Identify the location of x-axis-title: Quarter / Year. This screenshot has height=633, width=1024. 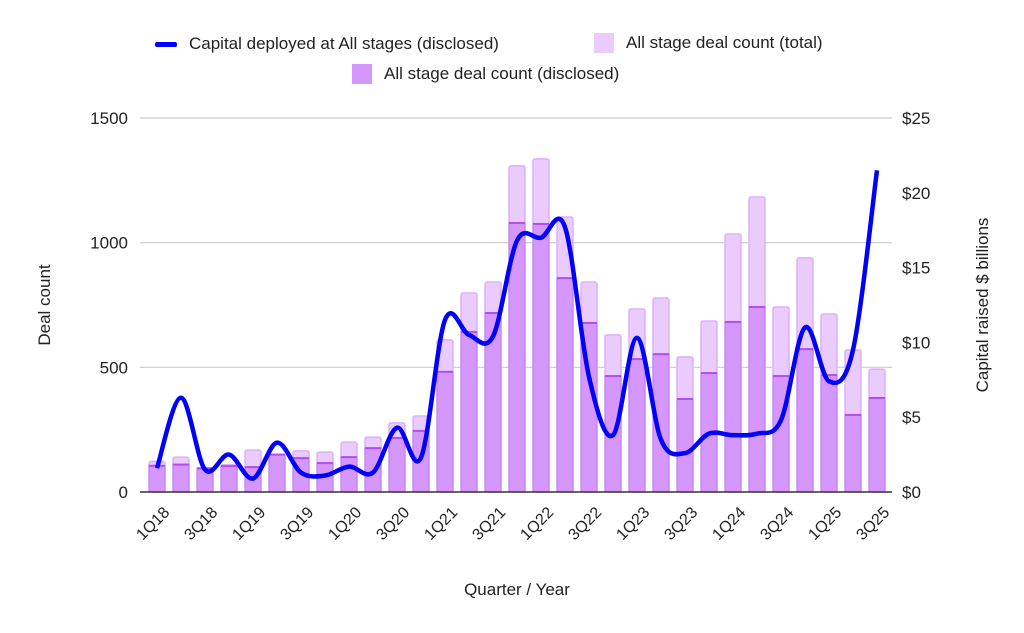
(517, 589).